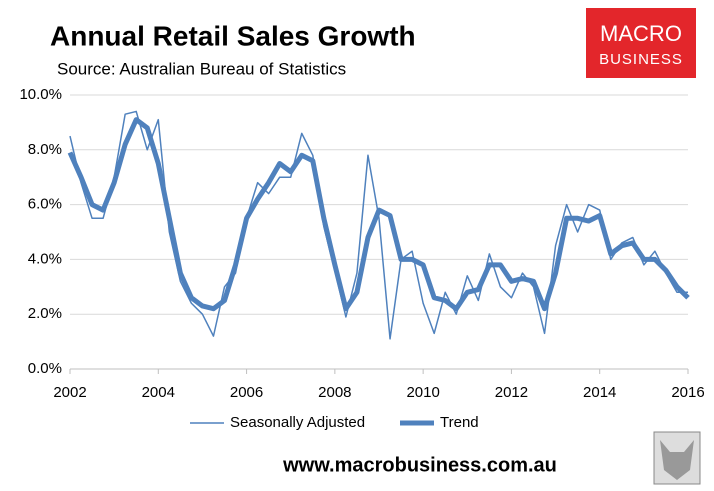 Image resolution: width=714 pixels, height=491 pixels. What do you see at coordinates (422, 392) in the screenshot?
I see `x-tick-label: 2010` at bounding box center [422, 392].